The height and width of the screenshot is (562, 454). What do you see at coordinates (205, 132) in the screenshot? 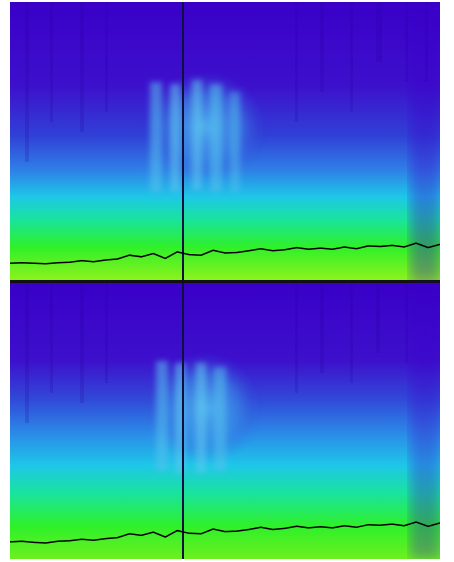
I see `signal-ridge-top` at bounding box center [205, 132].